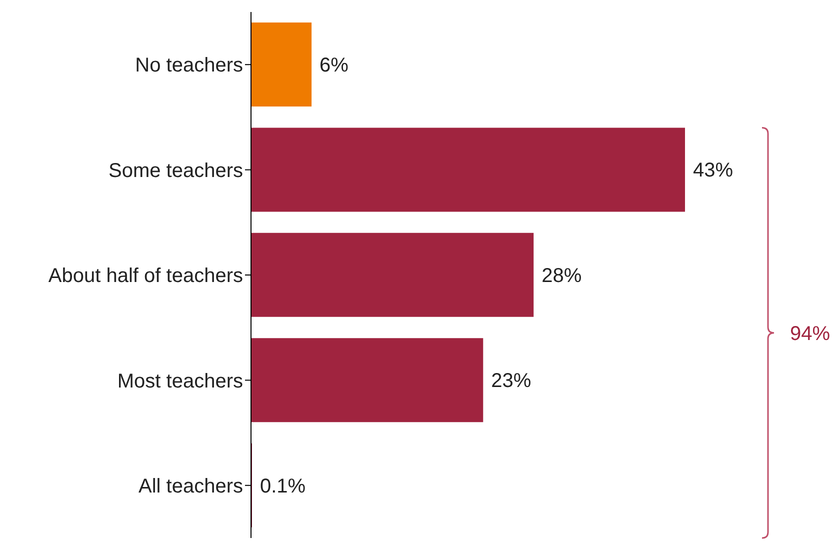 The width and height of the screenshot is (838, 548). Describe the element at coordinates (190, 487) in the screenshot. I see `y-tick-label: All teachers` at that location.